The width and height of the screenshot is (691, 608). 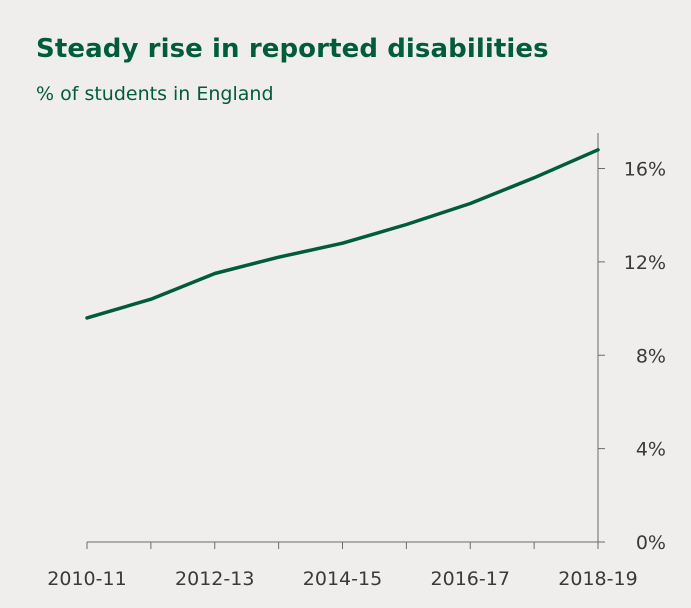 What do you see at coordinates (651, 450) in the screenshot?
I see `y-tick-label: 4%` at bounding box center [651, 450].